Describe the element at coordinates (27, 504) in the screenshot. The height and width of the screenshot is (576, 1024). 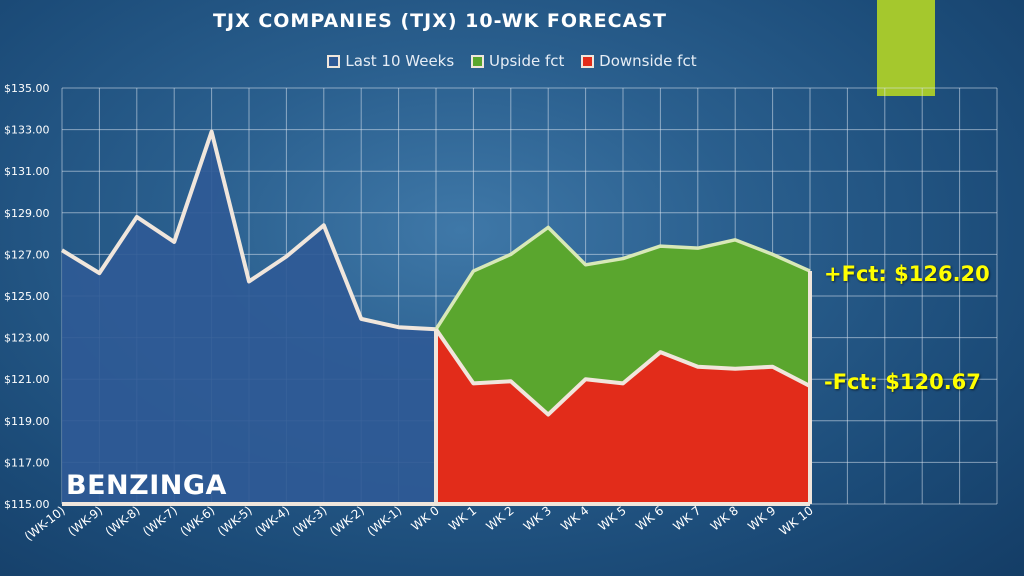
I see `y-tick-label: $115.00` at that location.